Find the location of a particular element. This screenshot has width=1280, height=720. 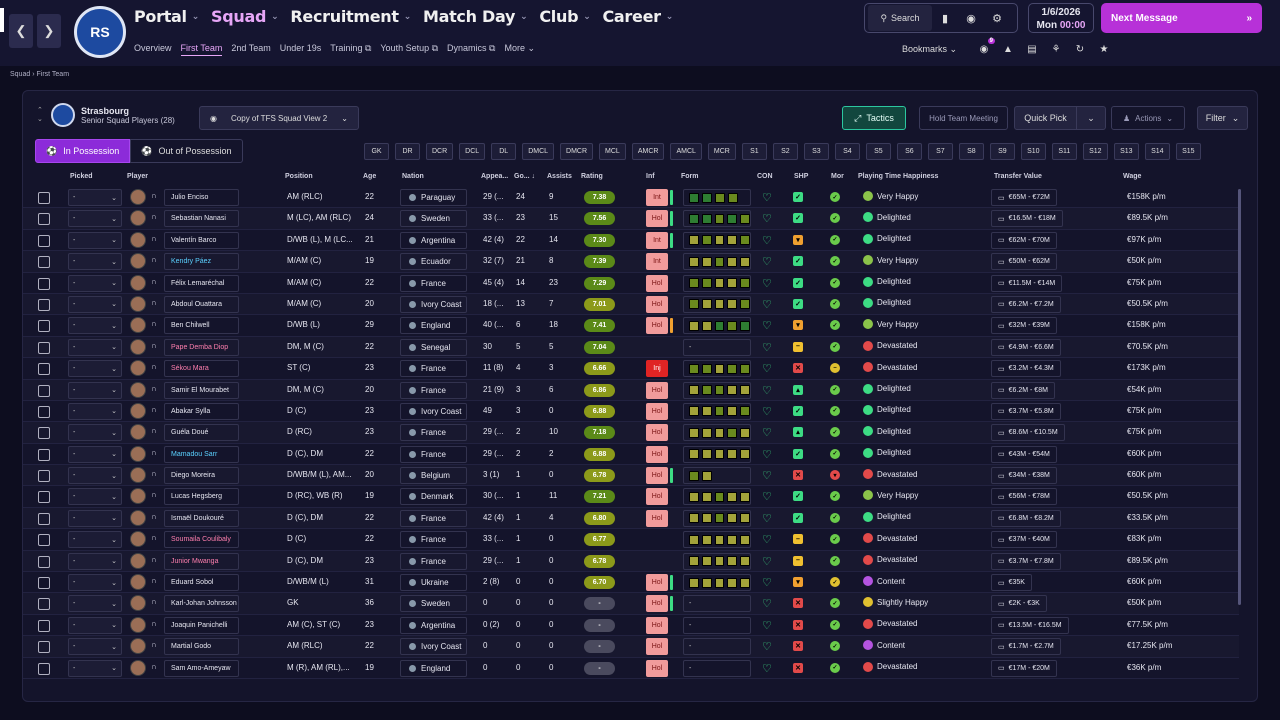

inf-badge: Int is located at coordinates (657, 240).